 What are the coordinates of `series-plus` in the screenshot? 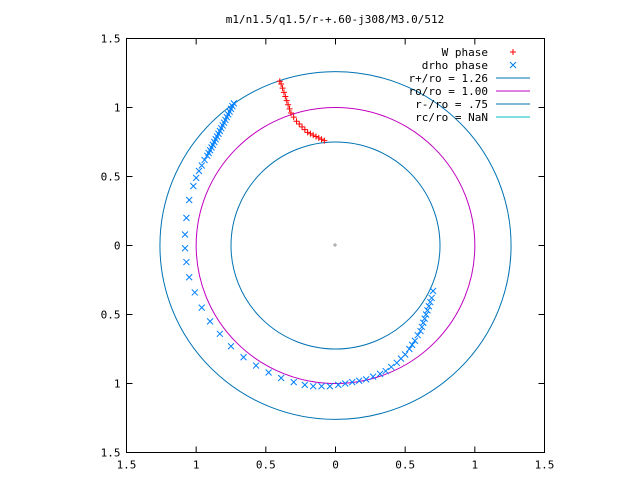 It's located at (302, 111).